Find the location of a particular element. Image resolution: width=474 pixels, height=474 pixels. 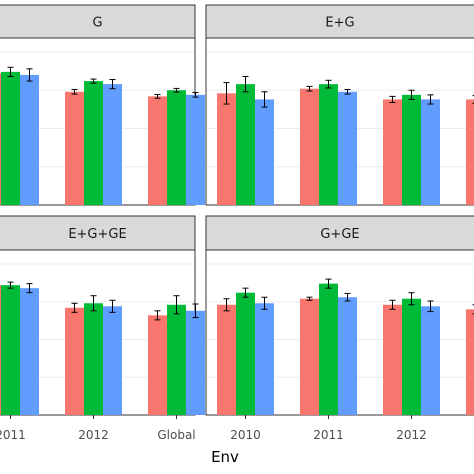

facet-strip-label: G is located at coordinates (97, 23).